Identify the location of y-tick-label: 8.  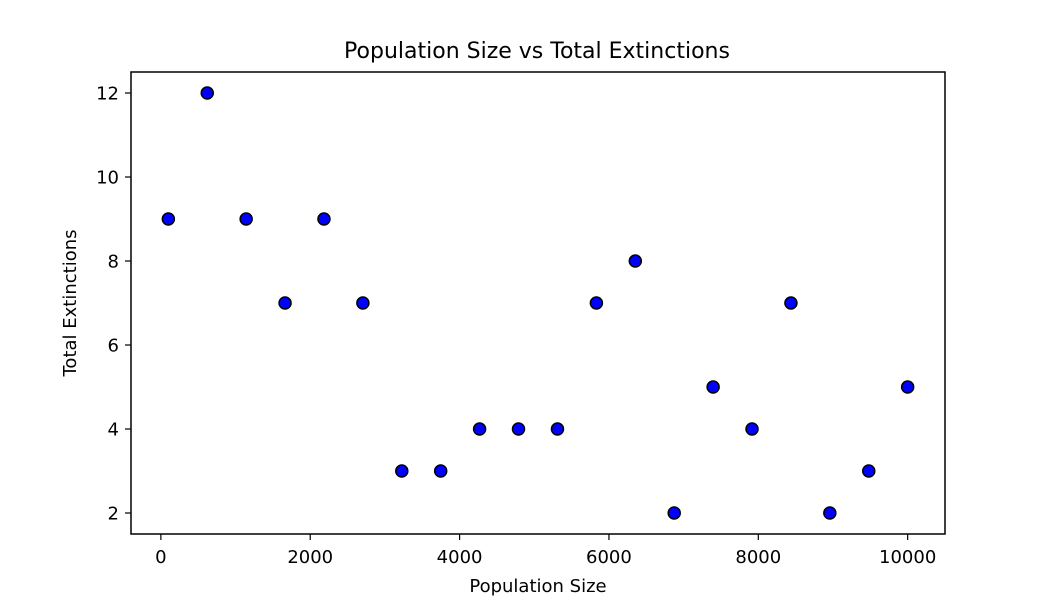
(113, 262).